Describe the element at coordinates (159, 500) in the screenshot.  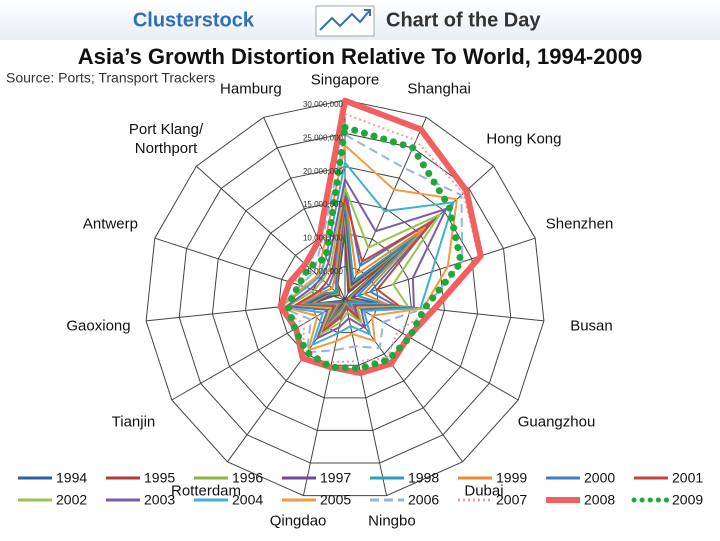
I see `legend-label: 2003` at that location.